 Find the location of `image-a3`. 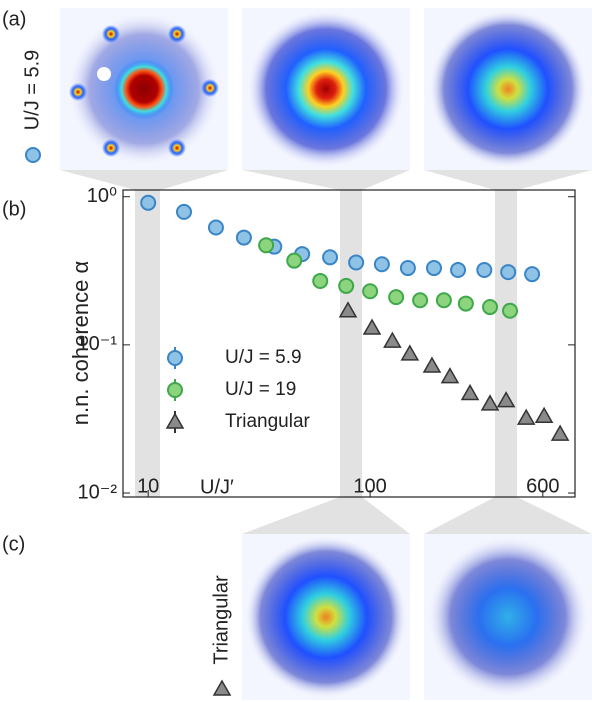

image-a3 is located at coordinates (508, 89).